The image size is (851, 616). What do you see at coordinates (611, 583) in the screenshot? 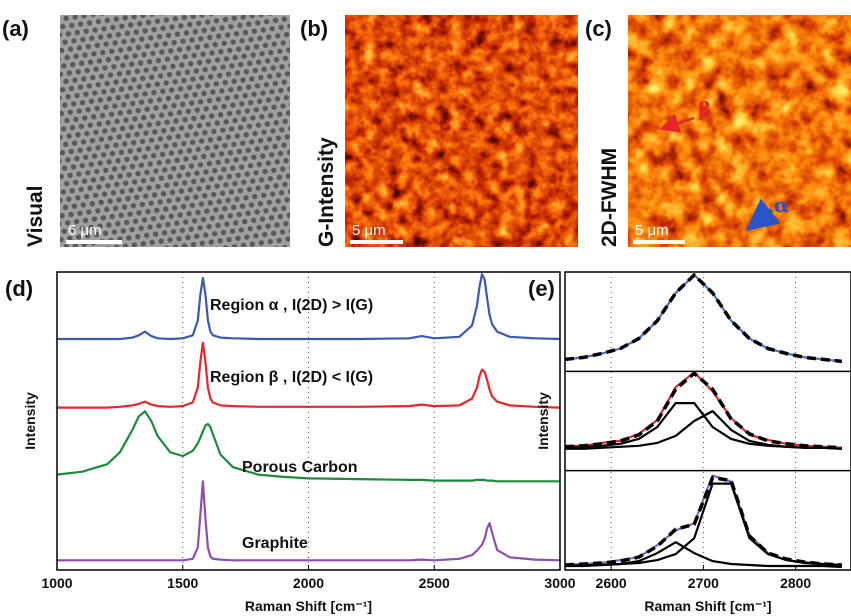
I see `x-tick-label: 2600` at bounding box center [611, 583].